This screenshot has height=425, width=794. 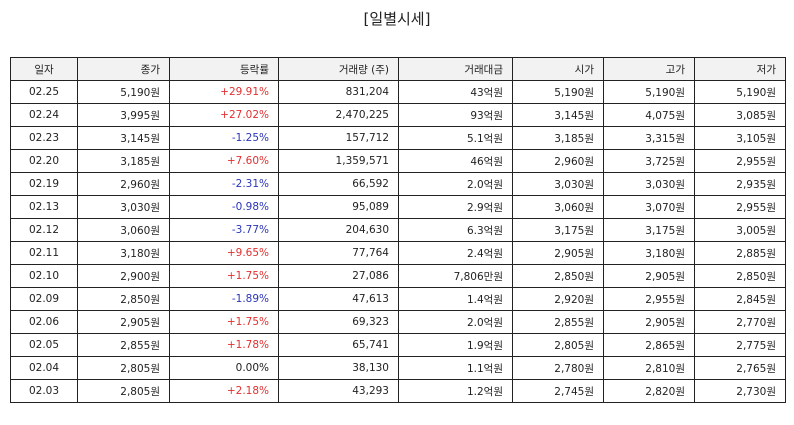 I want to click on page-title: [일별시세], so click(x=397, y=19).